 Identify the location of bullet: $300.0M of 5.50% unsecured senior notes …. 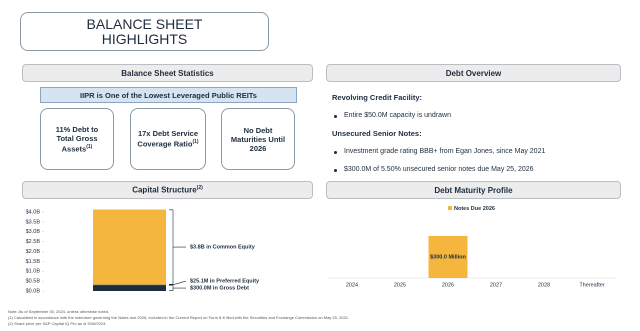
(477, 169).